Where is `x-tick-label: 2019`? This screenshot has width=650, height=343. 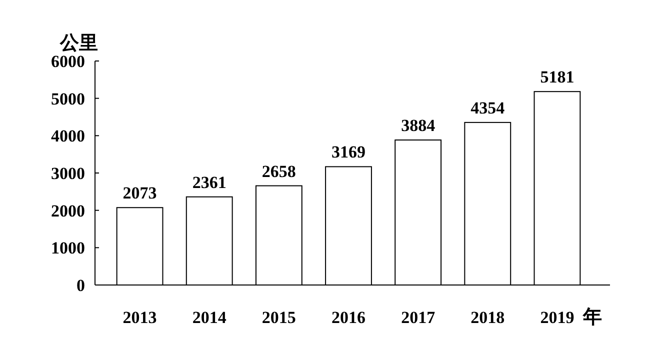
x-tick-label: 2019 is located at coordinates (557, 317).